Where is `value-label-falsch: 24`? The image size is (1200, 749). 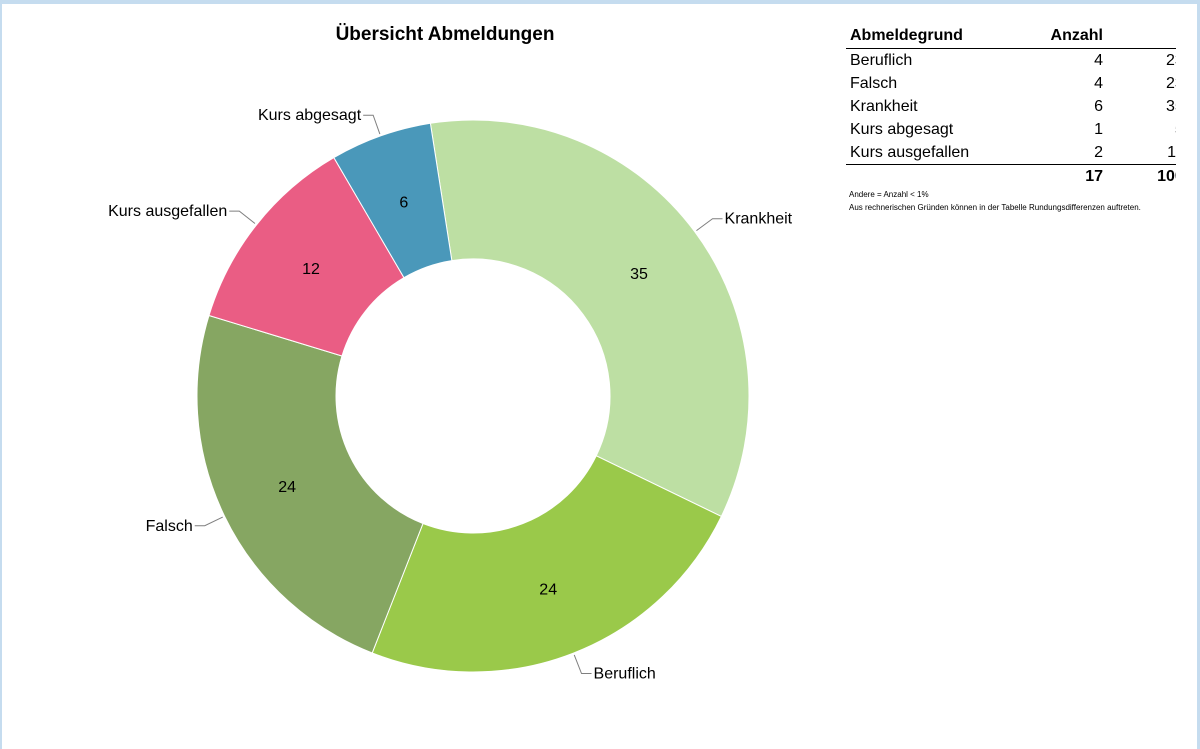 value-label-falsch: 24 is located at coordinates (287, 487).